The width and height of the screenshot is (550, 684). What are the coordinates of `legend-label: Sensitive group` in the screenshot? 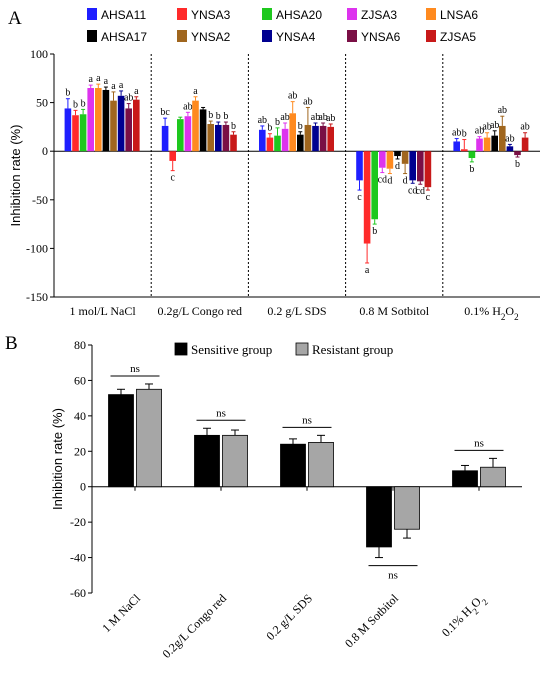 It's located at (231, 349).